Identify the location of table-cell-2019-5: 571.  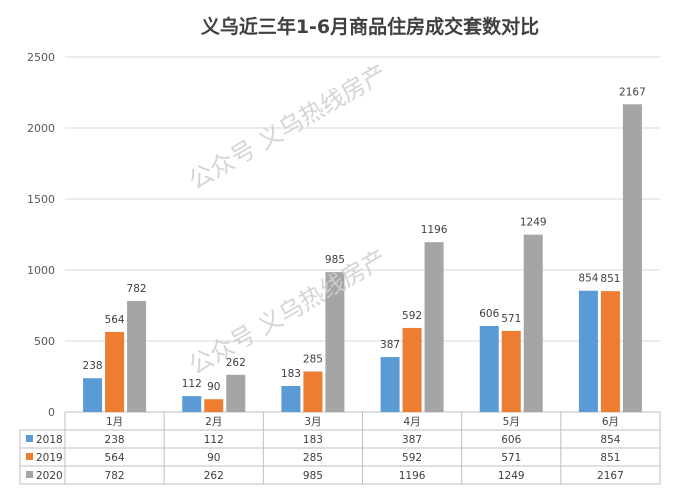
(511, 458).